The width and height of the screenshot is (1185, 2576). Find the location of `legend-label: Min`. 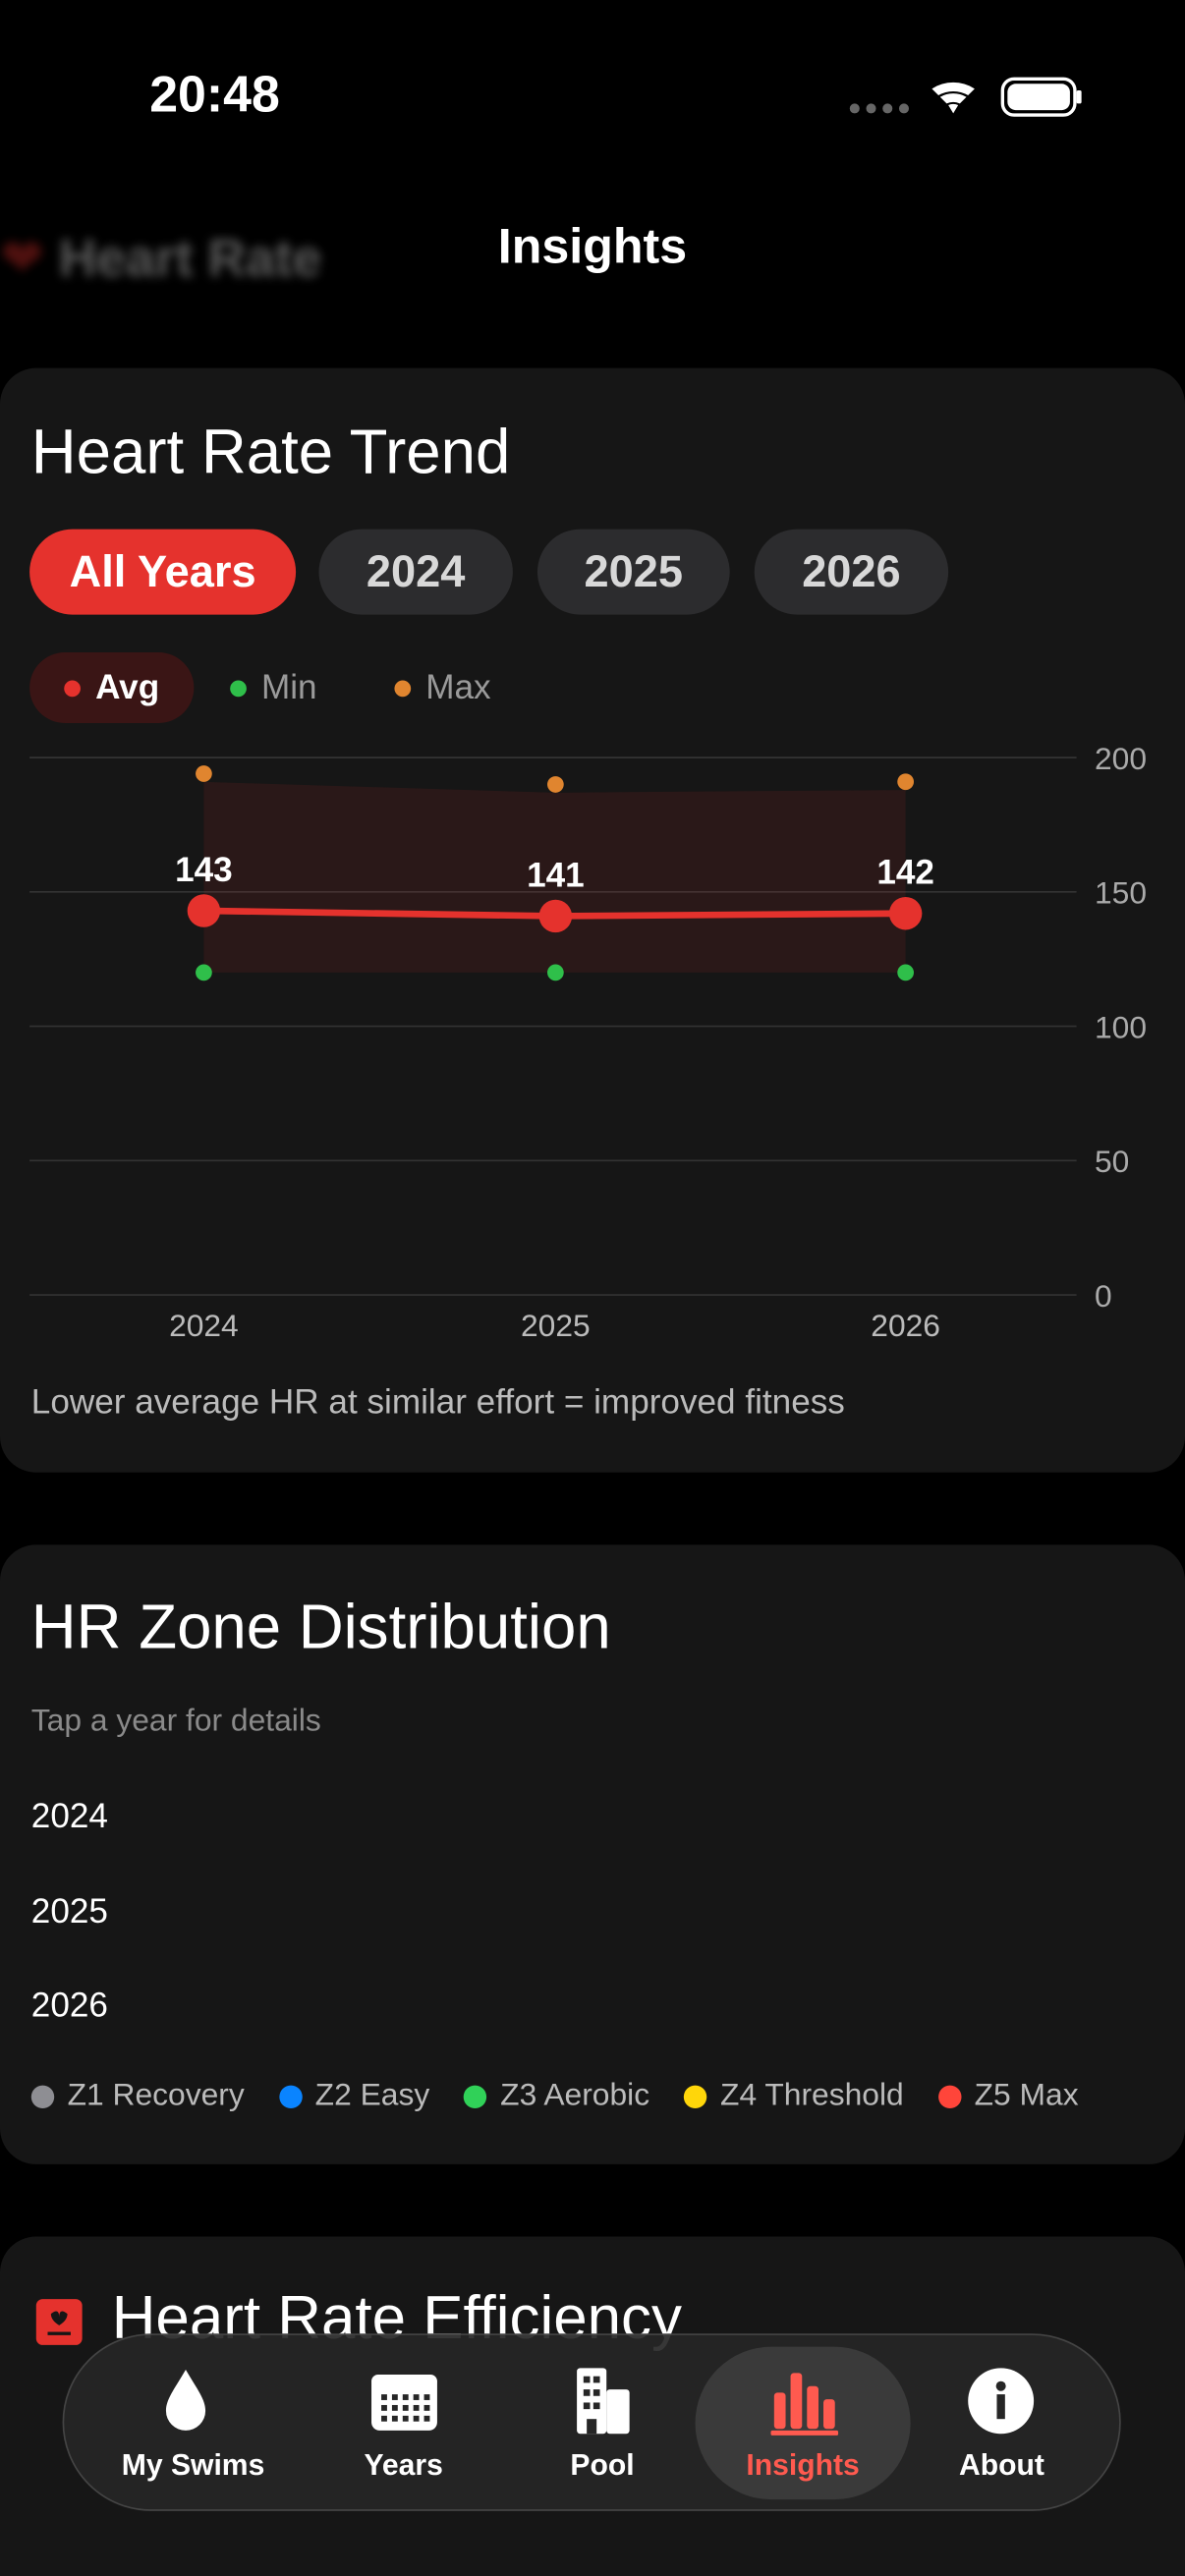

legend-label: Min is located at coordinates (288, 686).